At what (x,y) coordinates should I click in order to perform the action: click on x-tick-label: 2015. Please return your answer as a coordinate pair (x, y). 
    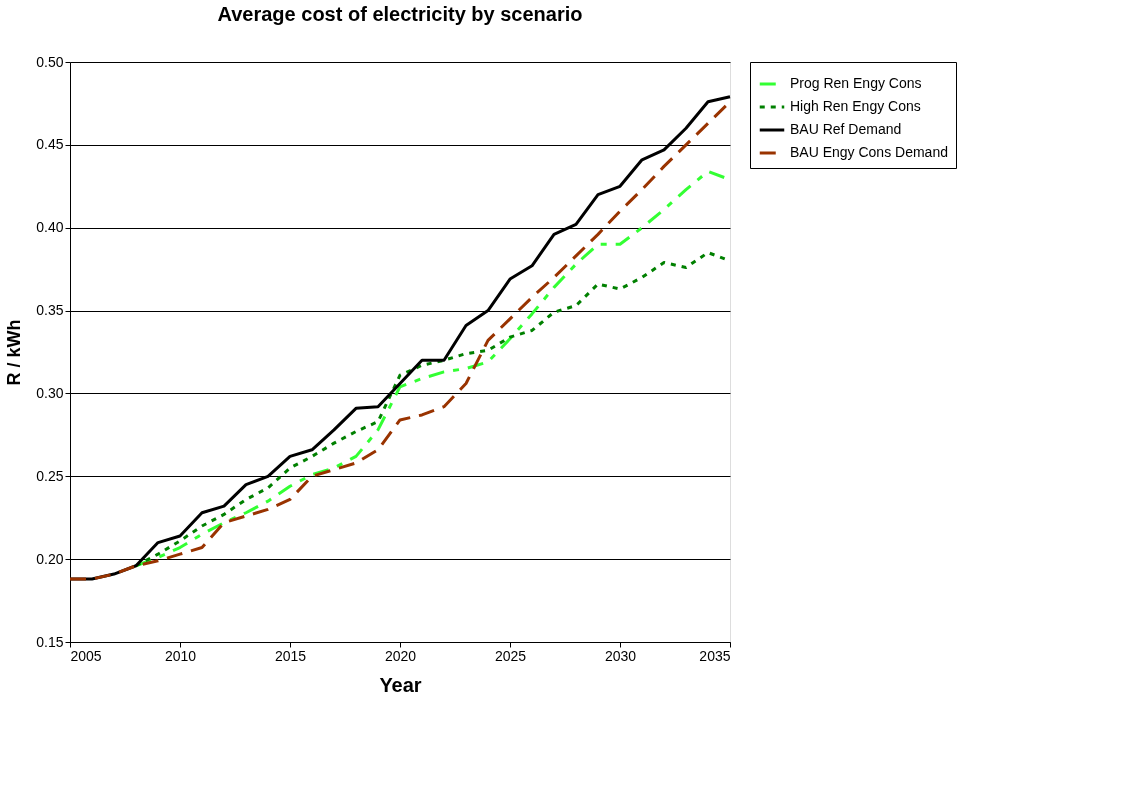
    Looking at the image, I should click on (290, 655).